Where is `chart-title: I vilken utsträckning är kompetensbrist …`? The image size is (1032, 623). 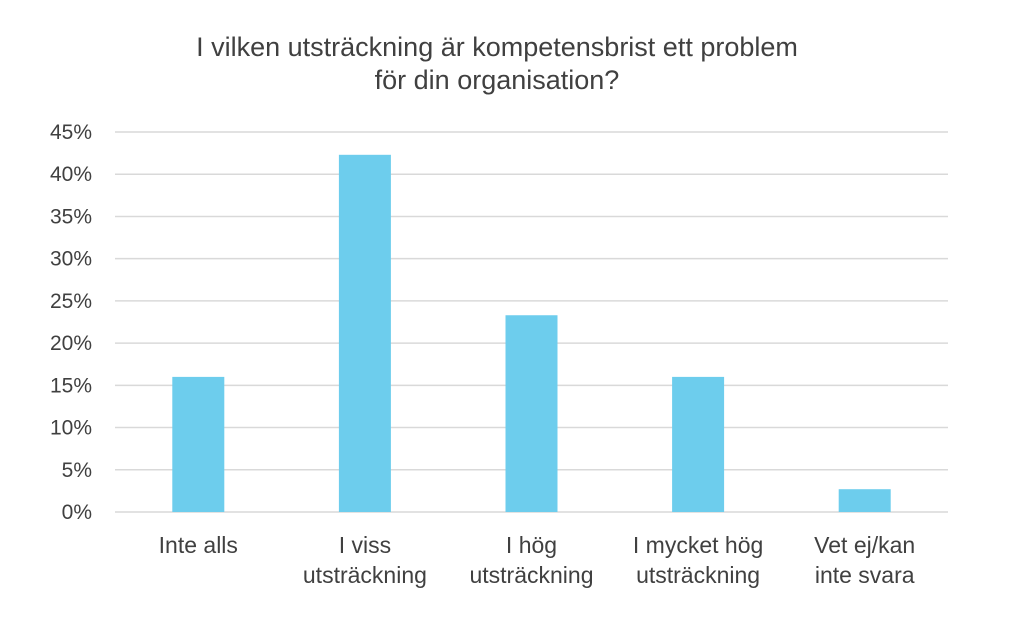 chart-title: I vilken utsträckning är kompetensbrist … is located at coordinates (497, 63).